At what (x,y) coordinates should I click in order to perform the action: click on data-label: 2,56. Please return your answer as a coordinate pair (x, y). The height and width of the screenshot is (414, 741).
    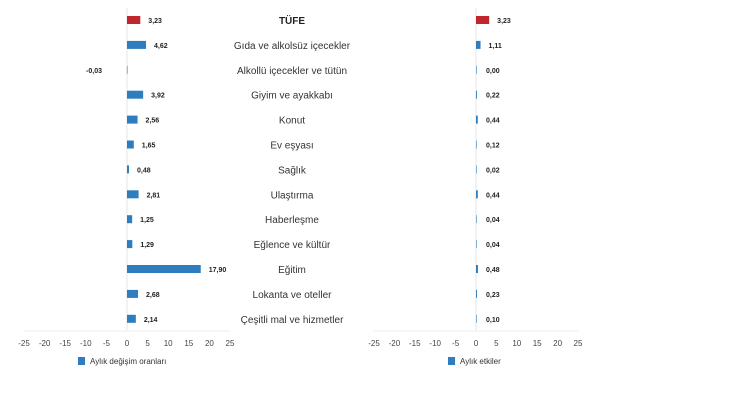
    Looking at the image, I should click on (153, 121).